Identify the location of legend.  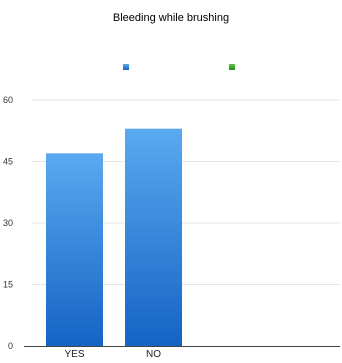
(179, 67).